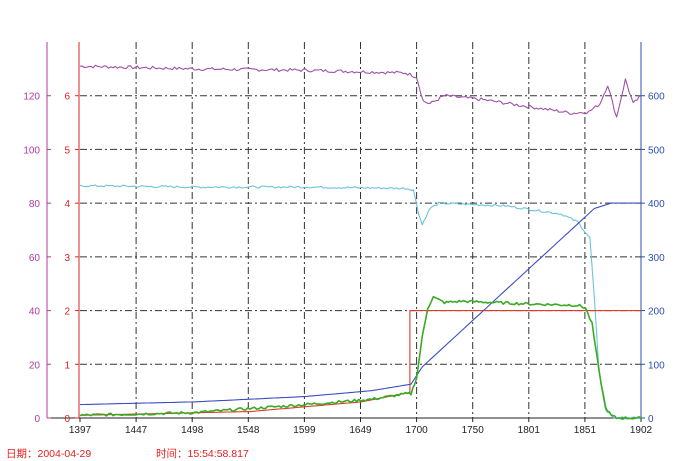  What do you see at coordinates (656, 312) in the screenshot?
I see `y-right-tick-label: 200` at bounding box center [656, 312].